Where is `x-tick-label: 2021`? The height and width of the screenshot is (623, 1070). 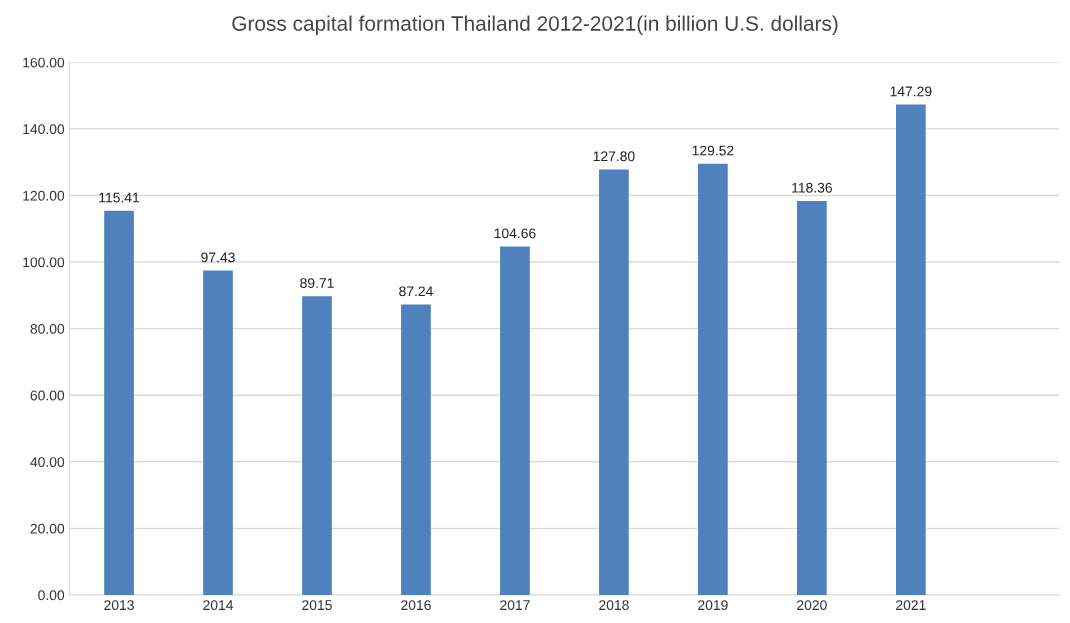
x-tick-label: 2021 is located at coordinates (911, 605).